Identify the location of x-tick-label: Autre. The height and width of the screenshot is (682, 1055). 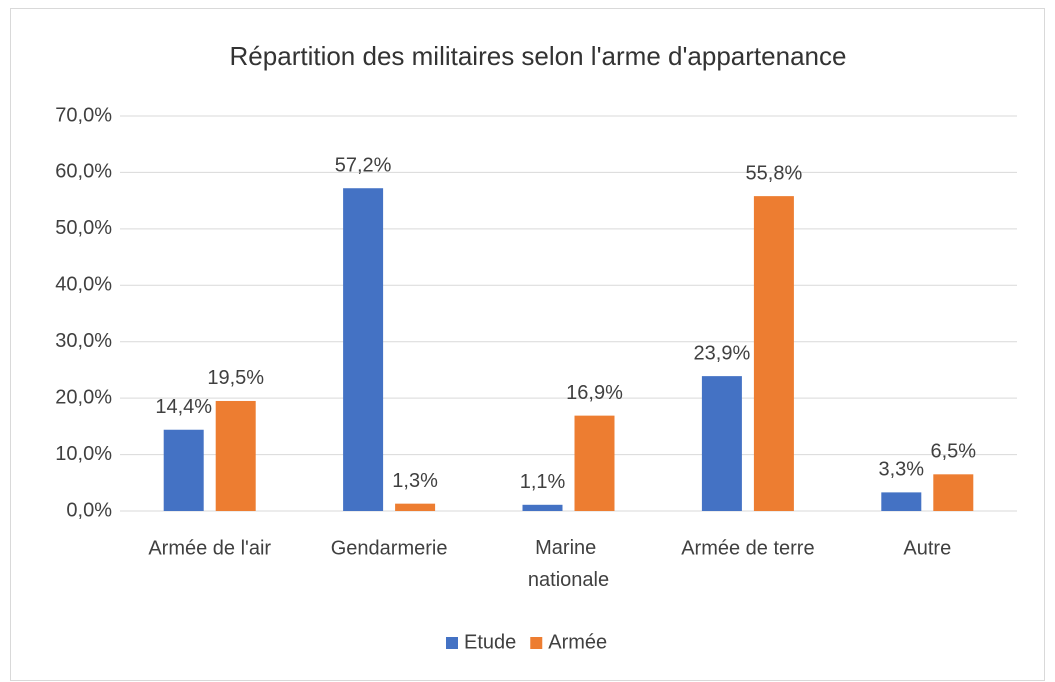
(927, 548).